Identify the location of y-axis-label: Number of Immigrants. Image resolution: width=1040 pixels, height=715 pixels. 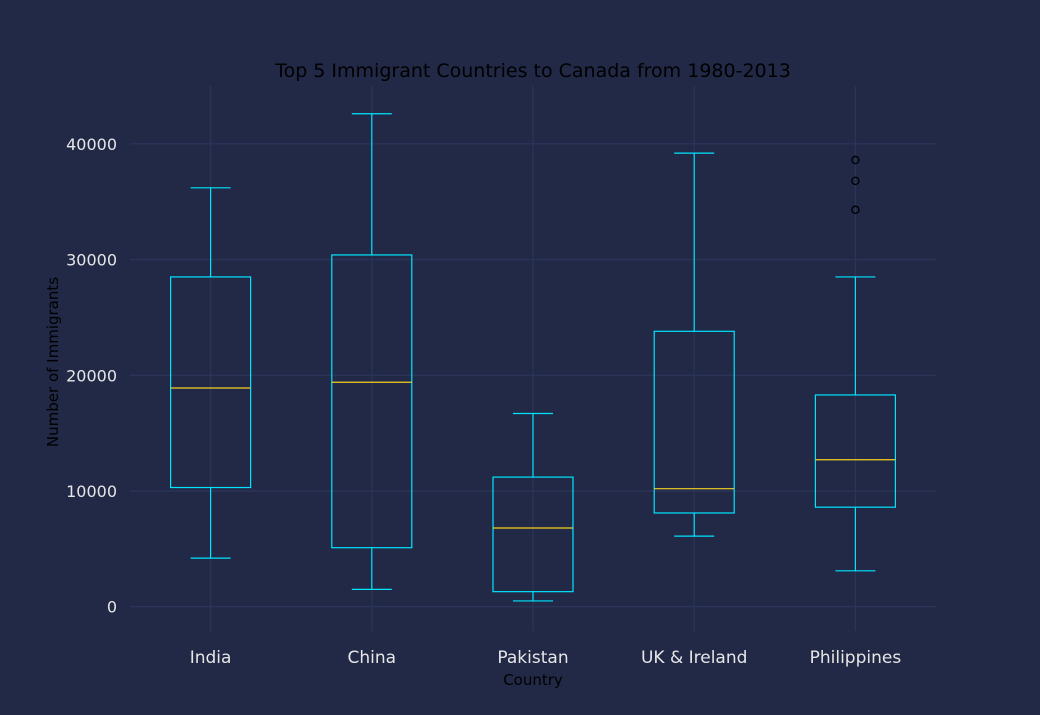
(53, 362).